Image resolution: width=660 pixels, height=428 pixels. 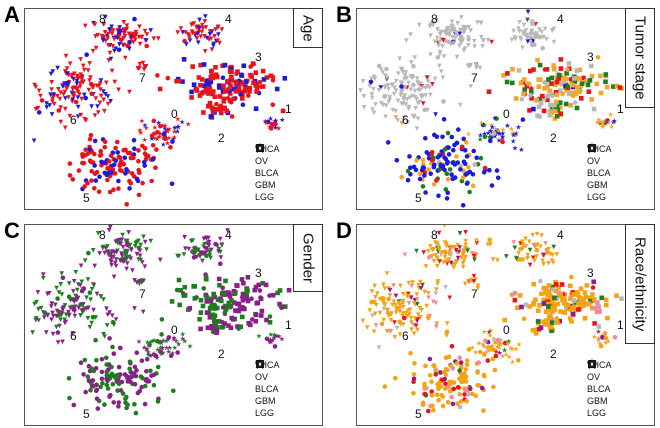 What do you see at coordinates (267, 389) in the screenshot?
I see `shape-legend: THCA OV BLCA GBM LGG` at bounding box center [267, 389].